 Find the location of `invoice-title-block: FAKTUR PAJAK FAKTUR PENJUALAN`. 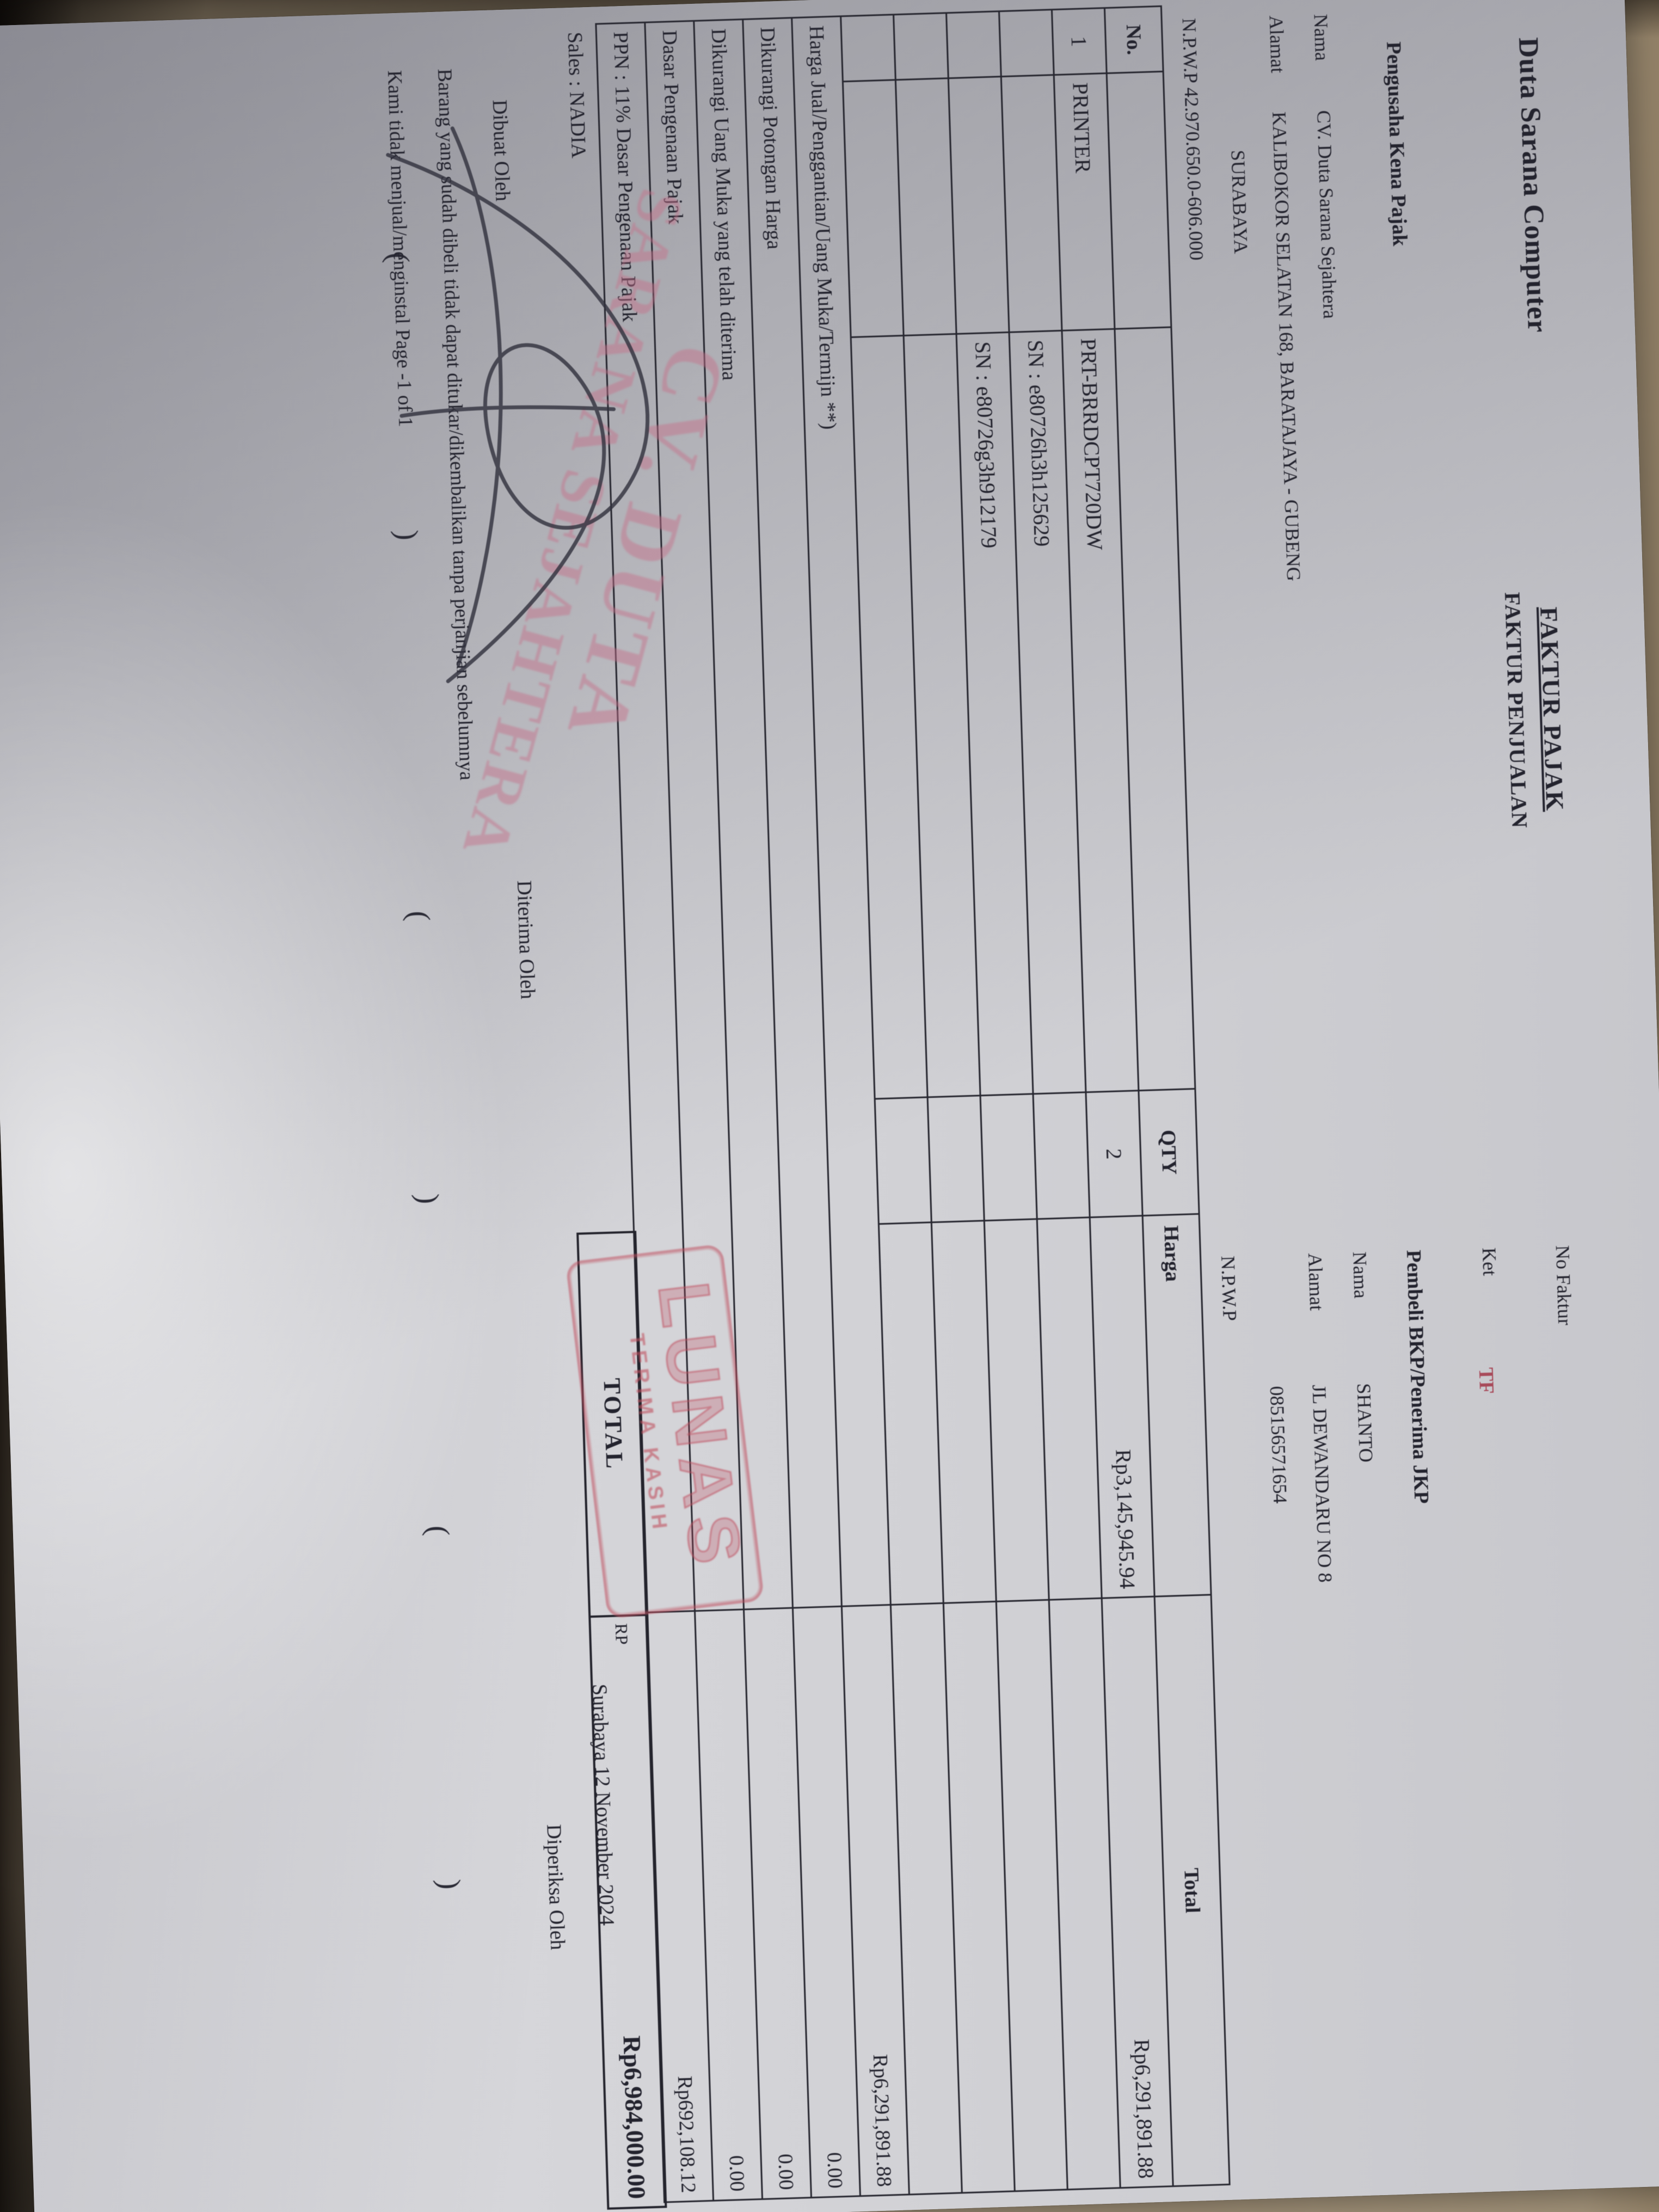

invoice-title-block: FAKTUR PAJAK FAKTUR PENJUALAN is located at coordinates (1534, 709).